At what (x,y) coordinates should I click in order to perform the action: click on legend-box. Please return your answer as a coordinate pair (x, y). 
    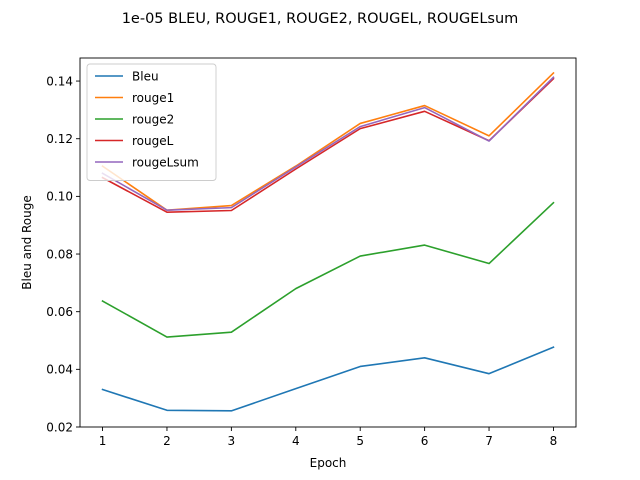
    Looking at the image, I should click on (151, 122).